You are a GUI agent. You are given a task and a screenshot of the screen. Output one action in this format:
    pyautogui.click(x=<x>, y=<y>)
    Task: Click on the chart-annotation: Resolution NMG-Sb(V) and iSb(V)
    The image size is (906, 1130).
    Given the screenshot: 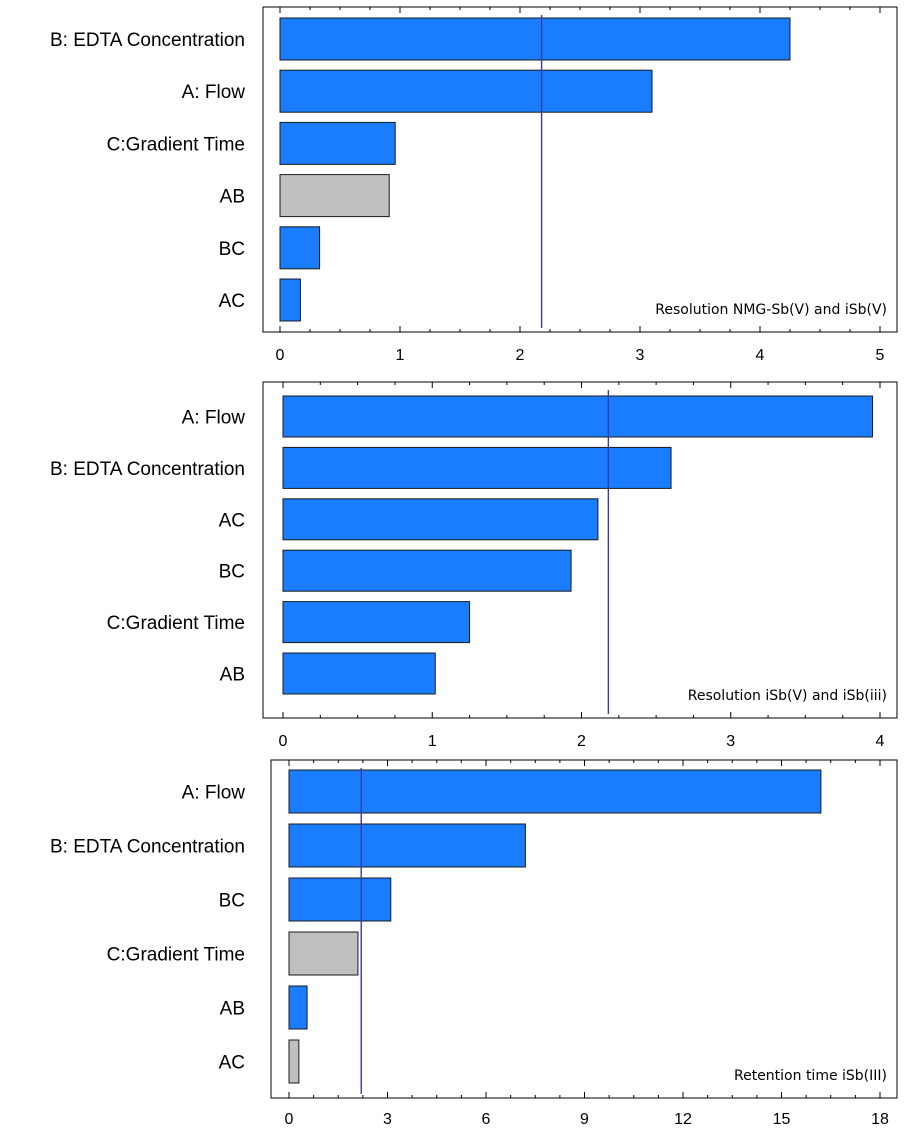 What is the action you would take?
    pyautogui.click(x=771, y=310)
    